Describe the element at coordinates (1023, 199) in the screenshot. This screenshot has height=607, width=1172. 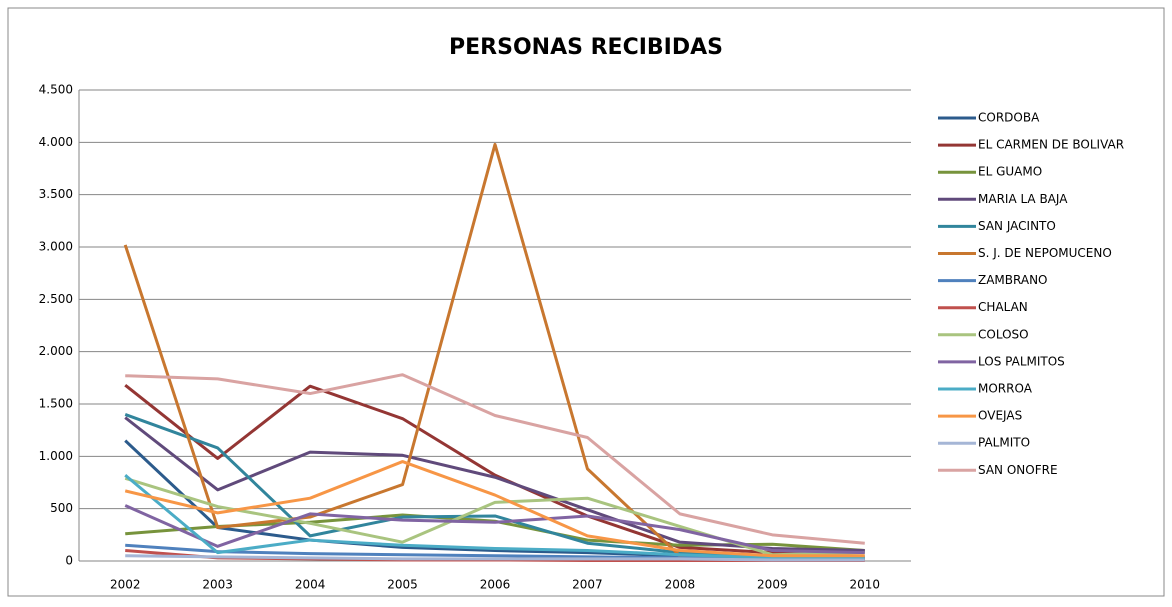
I see `legend-label: MARIA LA BAJA` at that location.